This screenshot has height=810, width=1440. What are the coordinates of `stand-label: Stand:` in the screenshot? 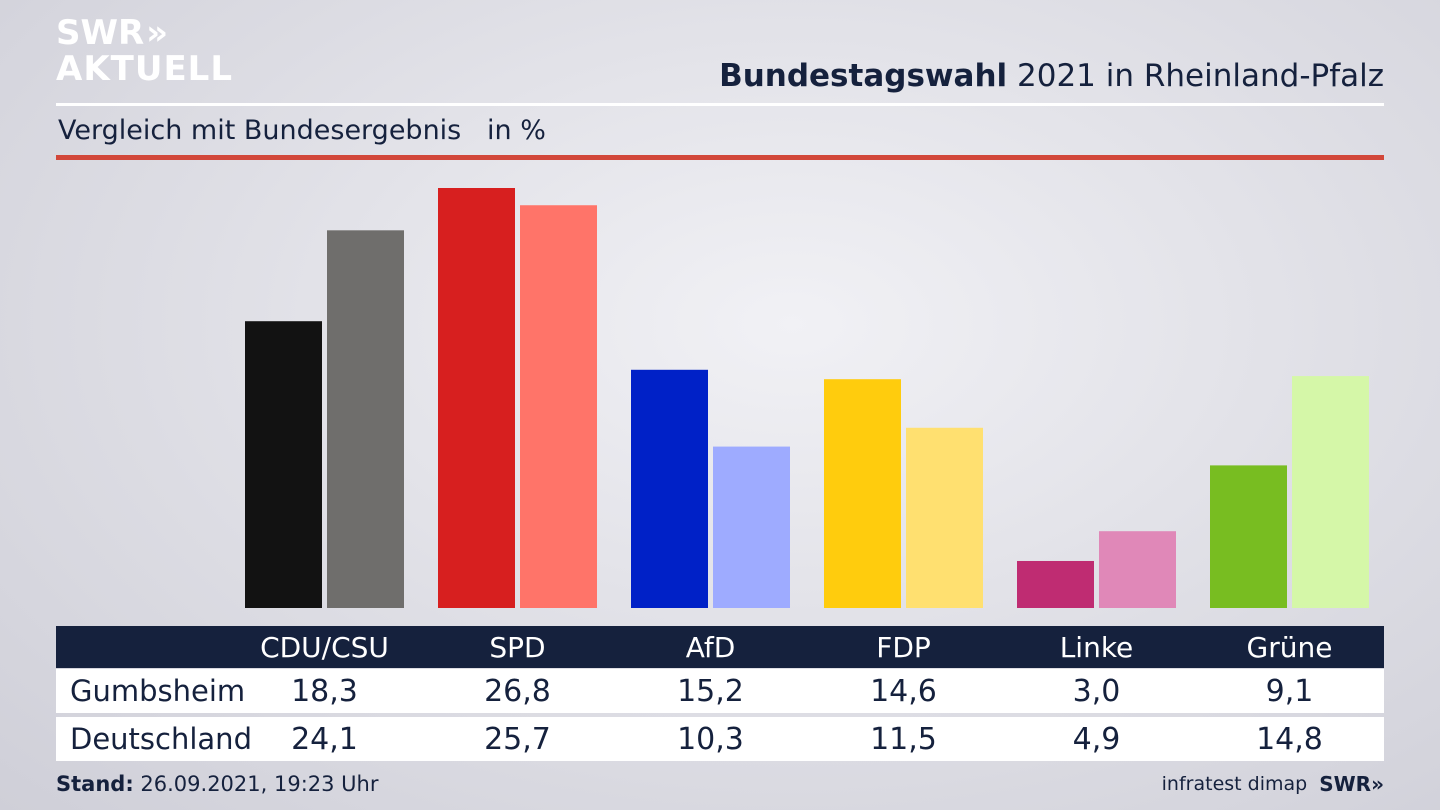 It's located at (95, 784).